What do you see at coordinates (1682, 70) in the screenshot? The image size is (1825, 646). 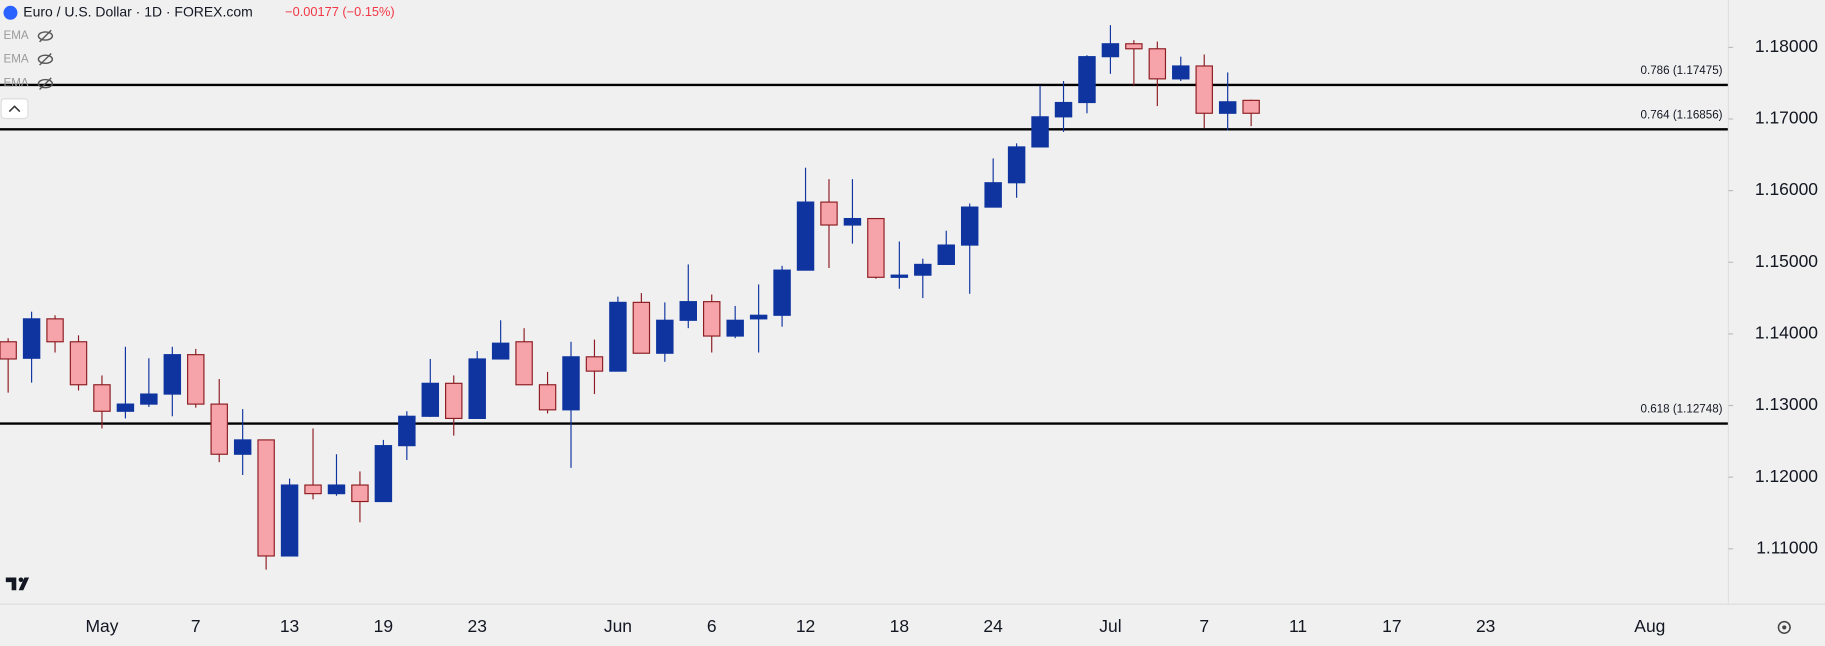 I see `level-label: 0.786 (1.17475)` at bounding box center [1682, 70].